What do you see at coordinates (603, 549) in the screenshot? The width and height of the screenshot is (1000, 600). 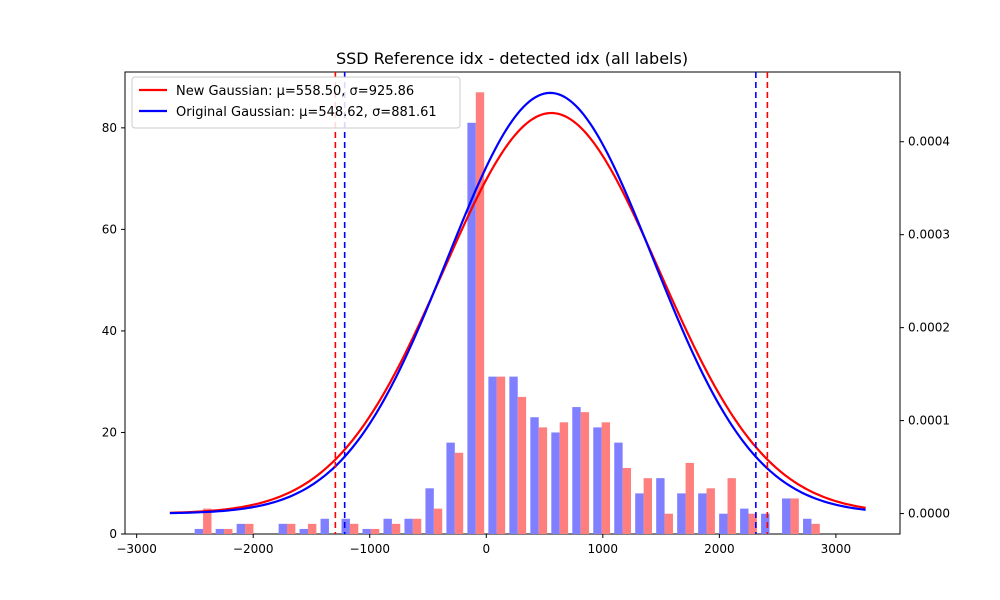 I see `x-tick-label: 1000` at bounding box center [603, 549].